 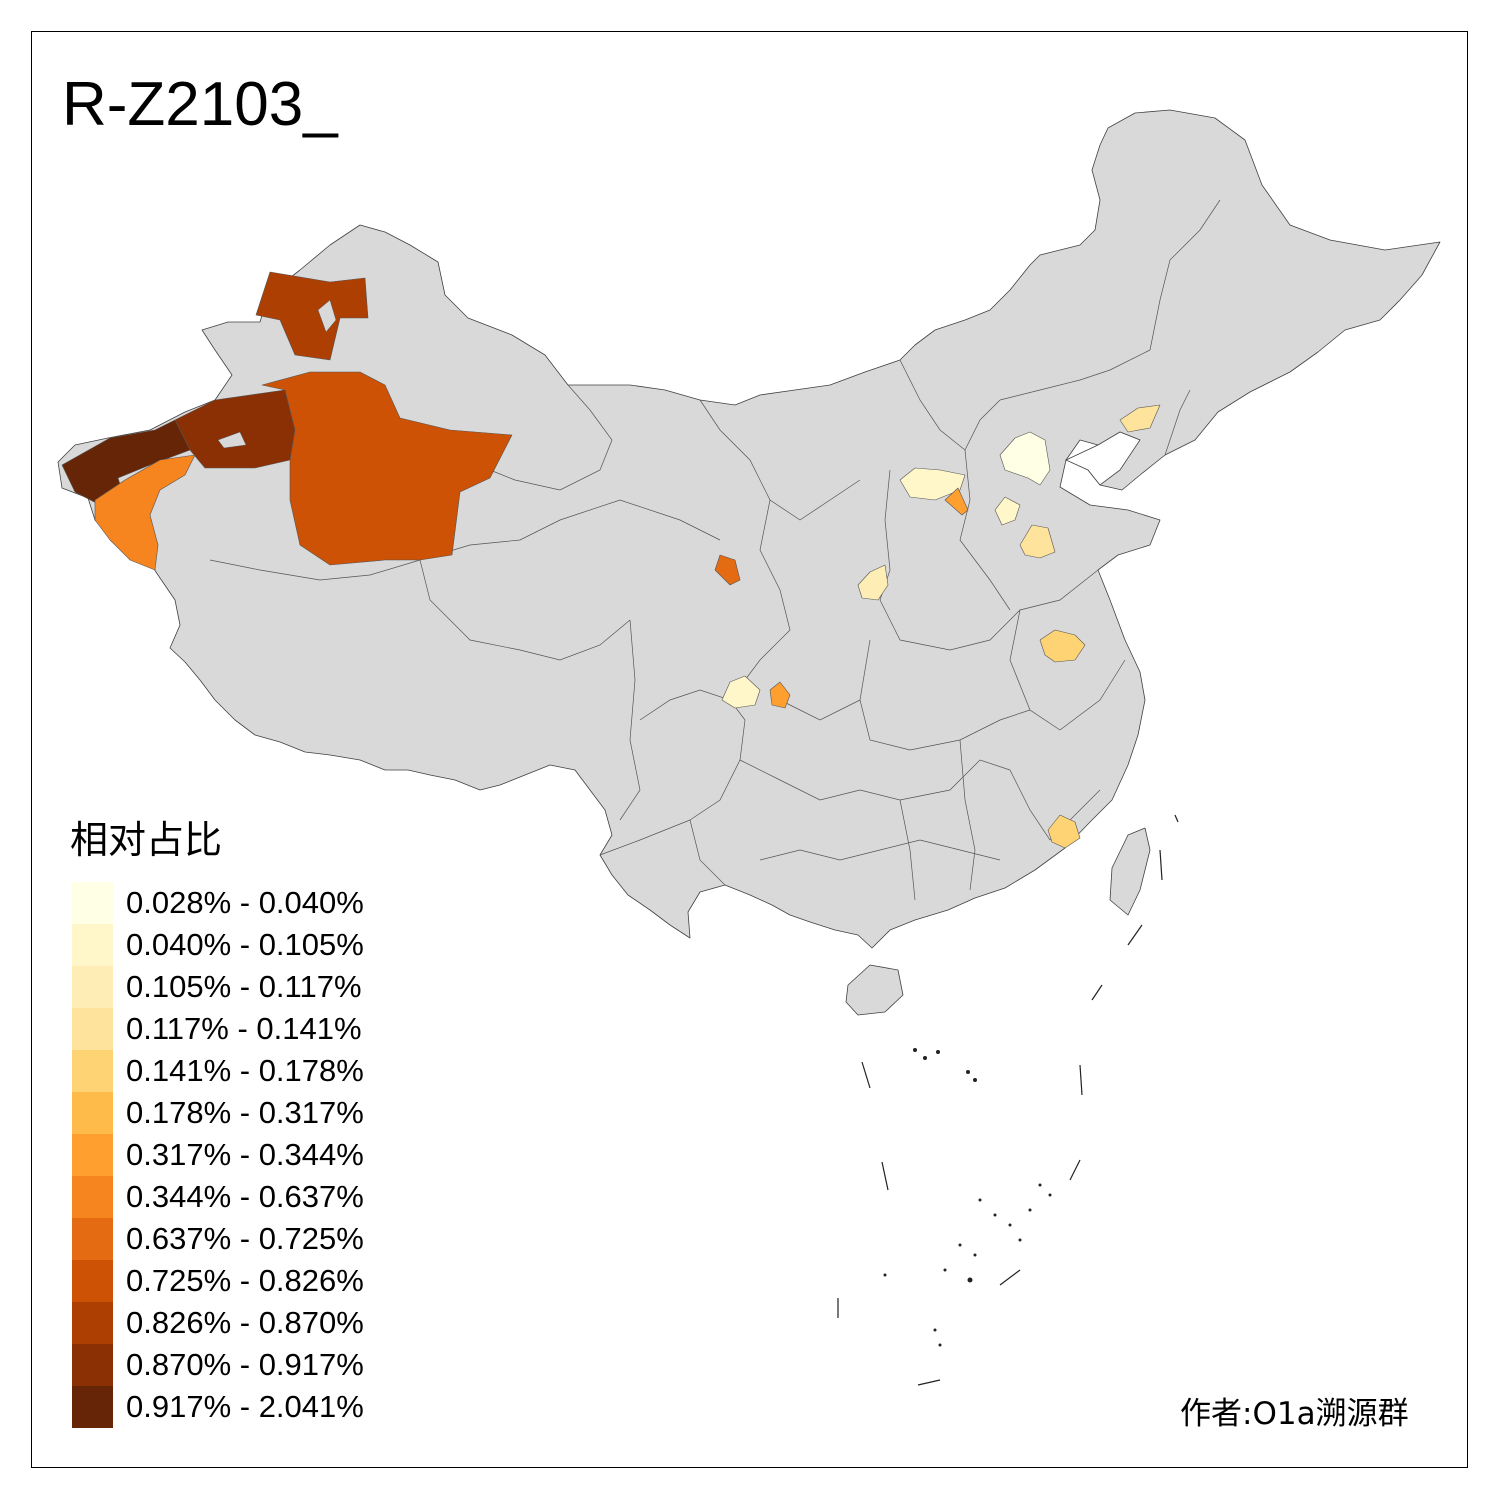 I want to click on legend-item: 0.040% - 0.105%, so click(x=218, y=945).